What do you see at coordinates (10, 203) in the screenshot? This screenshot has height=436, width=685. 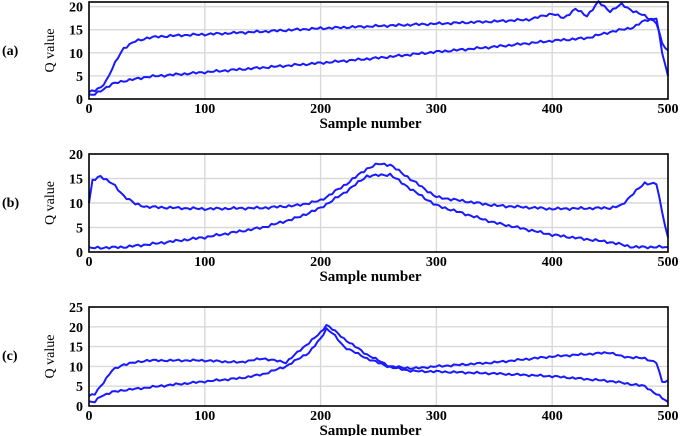 I see `panel-label: (b)` at bounding box center [10, 203].